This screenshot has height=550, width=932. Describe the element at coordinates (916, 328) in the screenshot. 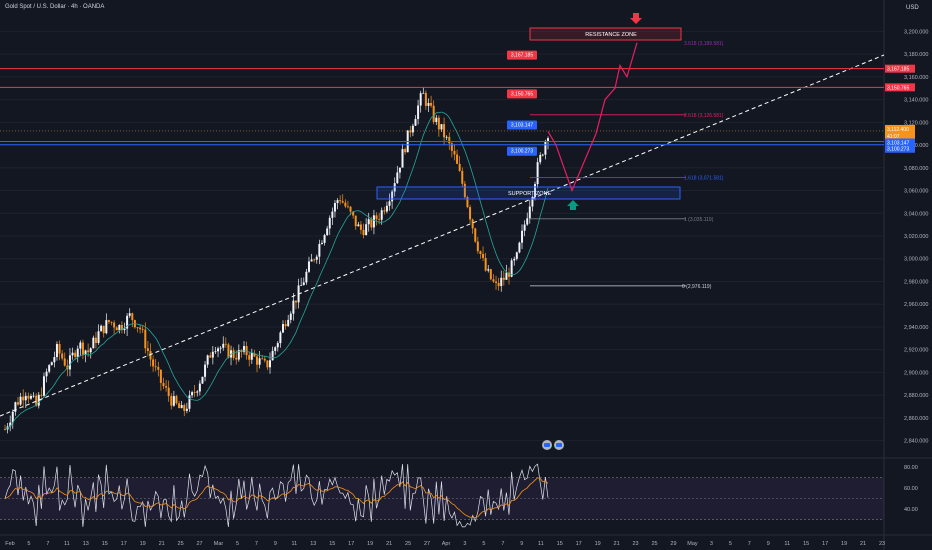

I see `price-tick-label: 2,940.000` at that location.